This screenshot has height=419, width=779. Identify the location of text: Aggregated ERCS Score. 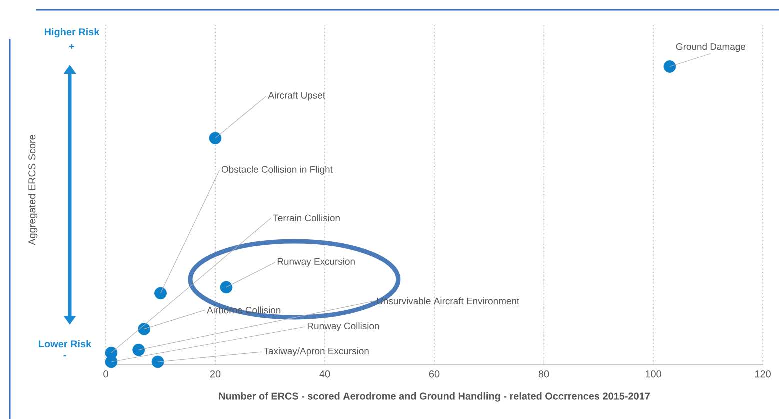
(33, 190).